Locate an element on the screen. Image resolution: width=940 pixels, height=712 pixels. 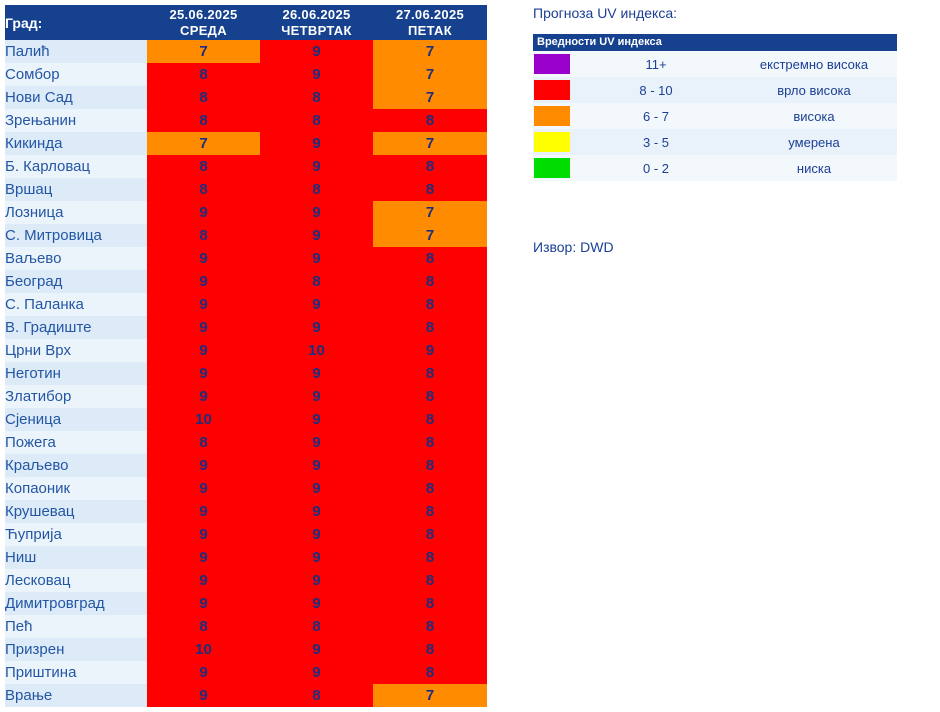
table-row: Пожега 8 9 8 is located at coordinates (246, 442).